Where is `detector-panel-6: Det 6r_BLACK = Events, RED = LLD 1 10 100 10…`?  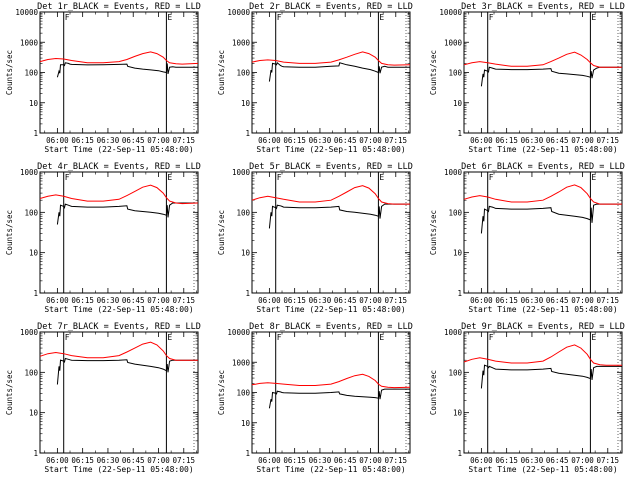 detector-panel-6: Det 6r_BLACK = Events, RED = LLD 1 10 100 10… is located at coordinates (527, 238).